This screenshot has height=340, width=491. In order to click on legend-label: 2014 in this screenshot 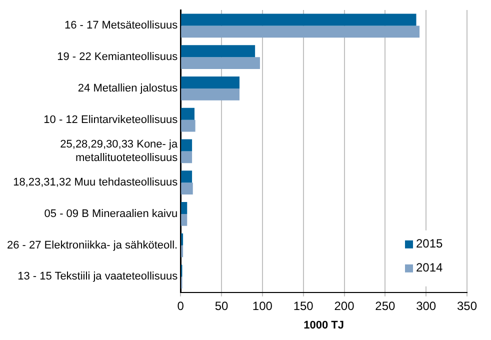, I will do `click(430, 267)`.